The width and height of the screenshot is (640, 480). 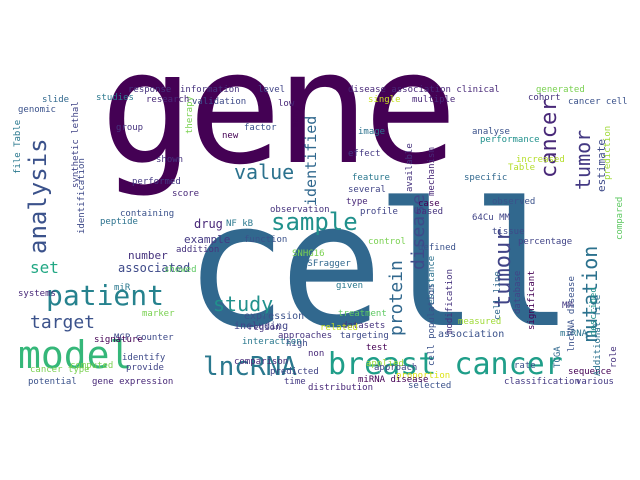 What do you see at coordinates (340, 388) in the screenshot?
I see `cloud-word: distribution` at bounding box center [340, 388].